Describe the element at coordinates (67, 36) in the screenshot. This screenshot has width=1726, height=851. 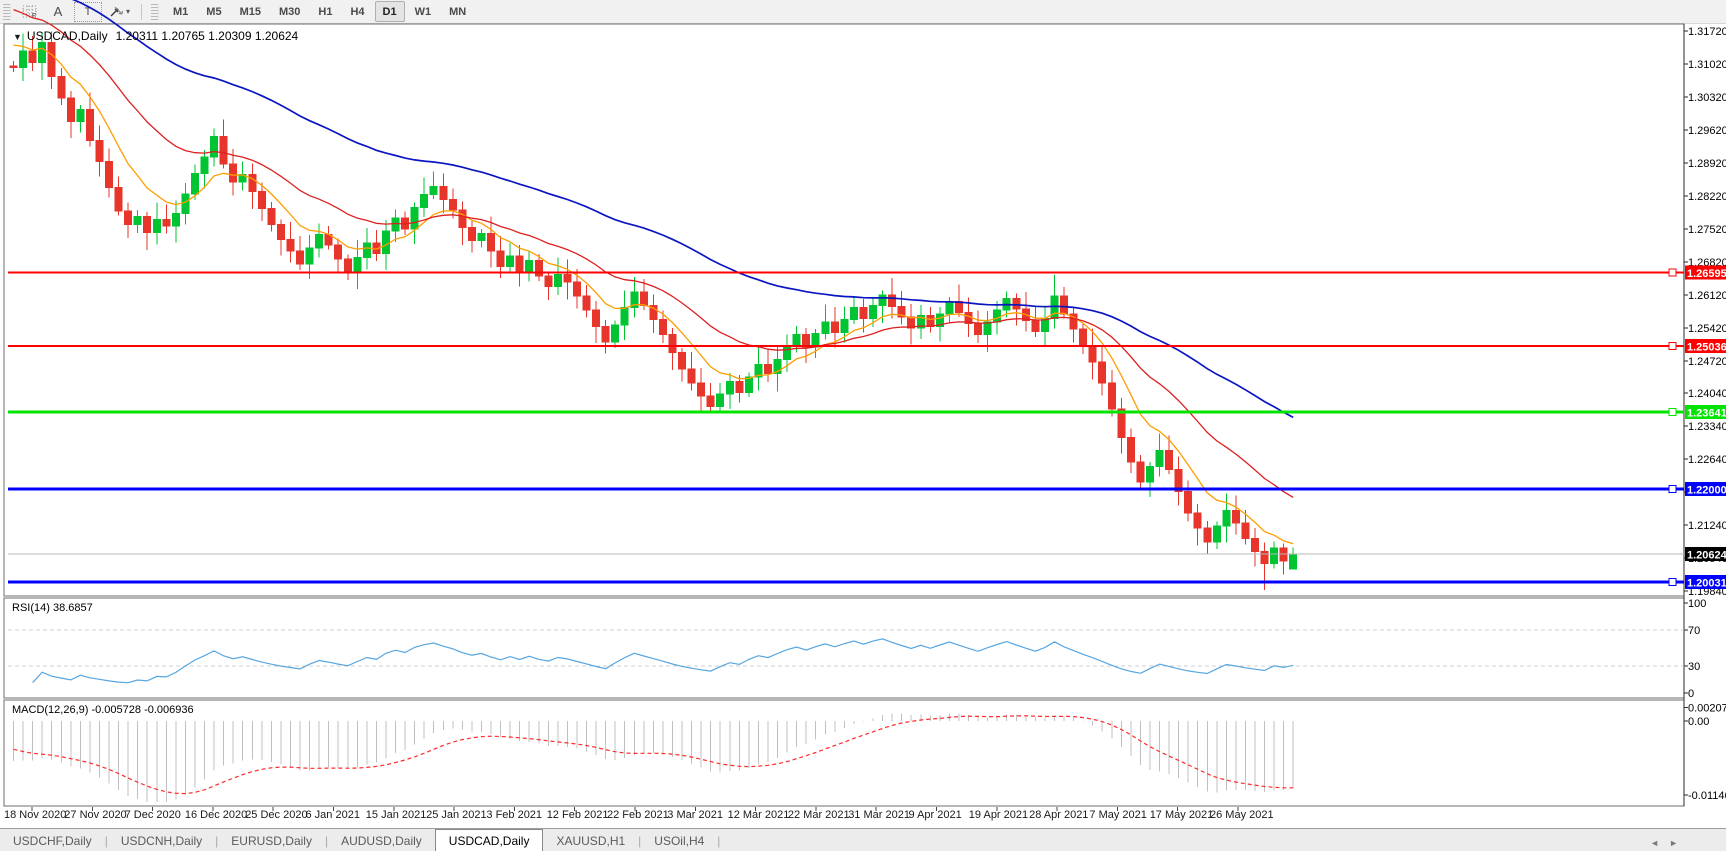
I see `chart-symbol-label: USDCAD,Daily` at that location.